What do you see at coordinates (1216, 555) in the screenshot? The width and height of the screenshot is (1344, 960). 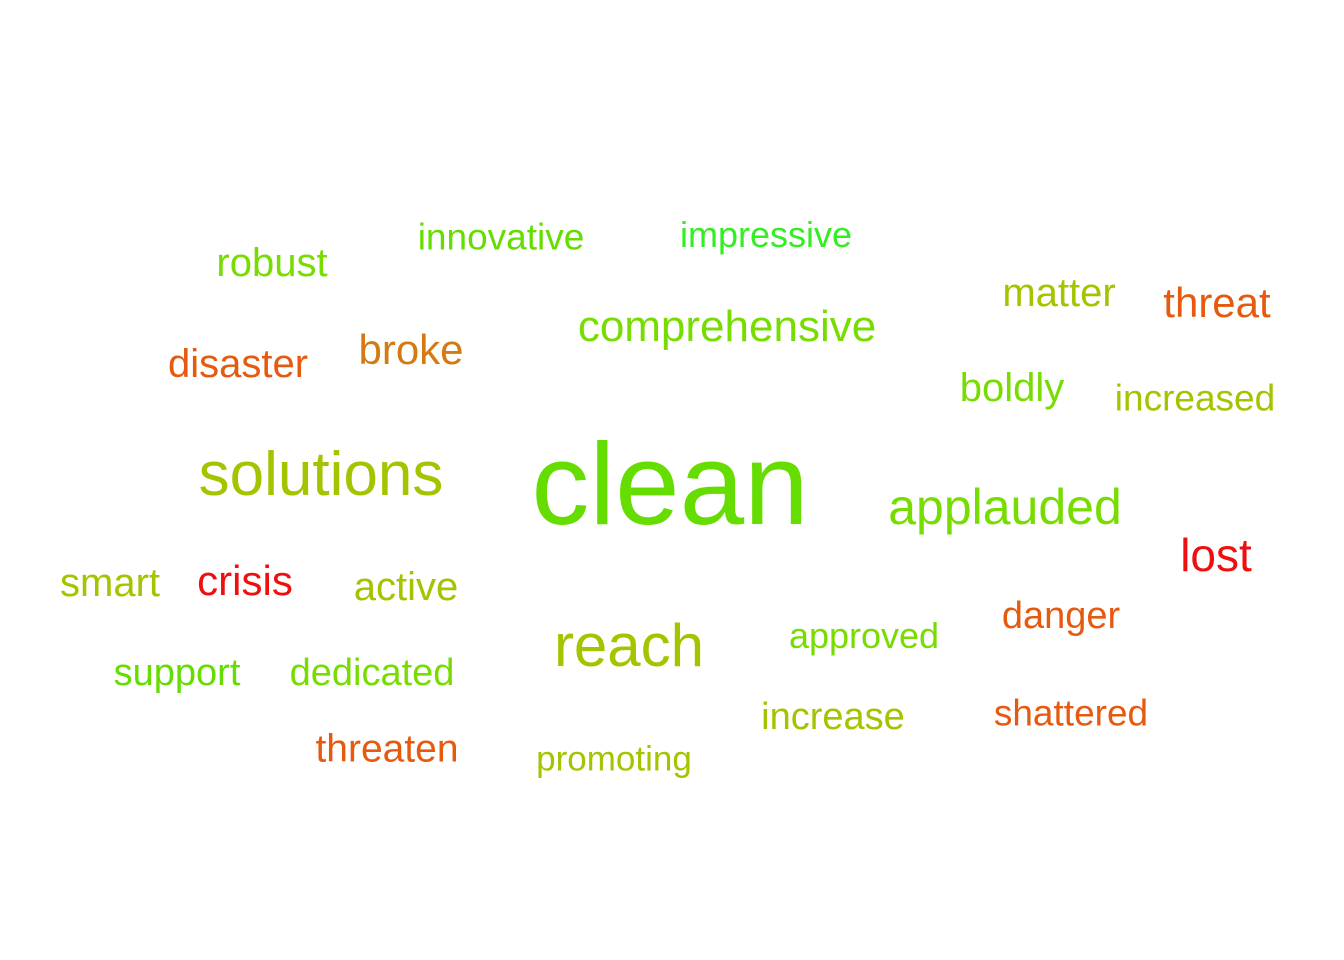 I see `word-lost: lost` at bounding box center [1216, 555].